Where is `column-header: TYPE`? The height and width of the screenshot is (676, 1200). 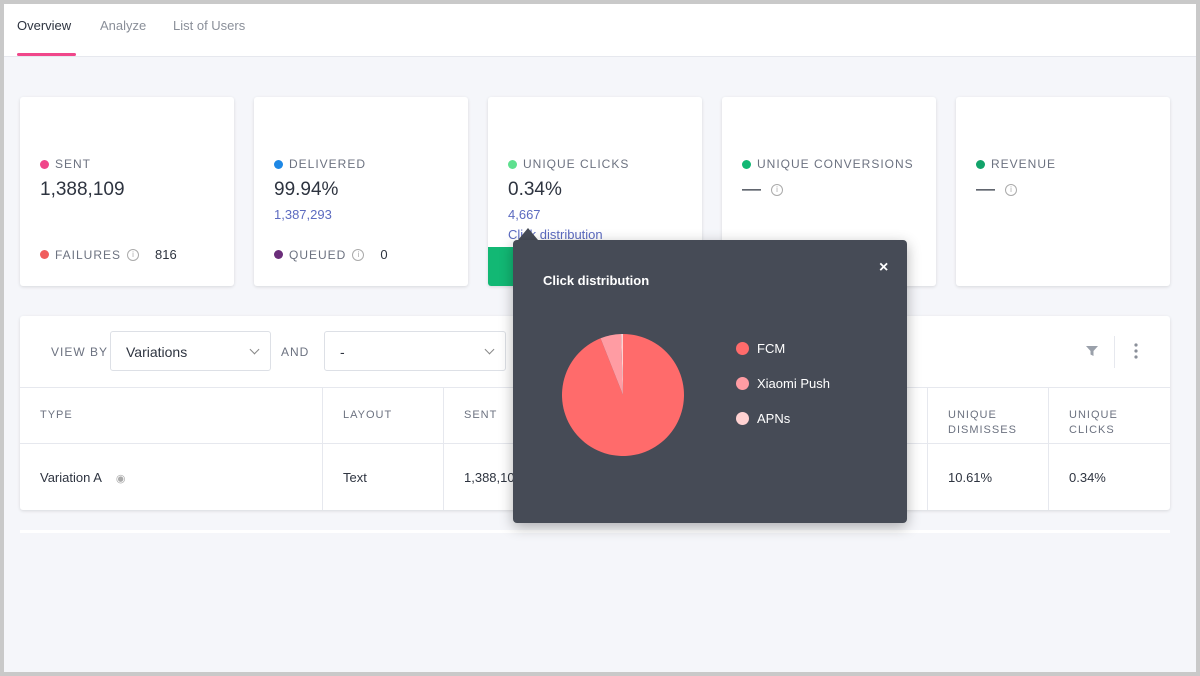
column-header: TYPE is located at coordinates (171, 415).